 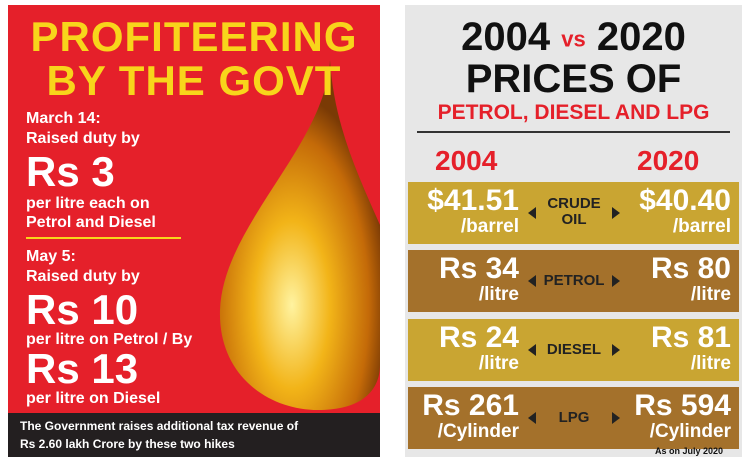 What do you see at coordinates (93, 398) in the screenshot?
I see `detail: per litre on Diesel` at bounding box center [93, 398].